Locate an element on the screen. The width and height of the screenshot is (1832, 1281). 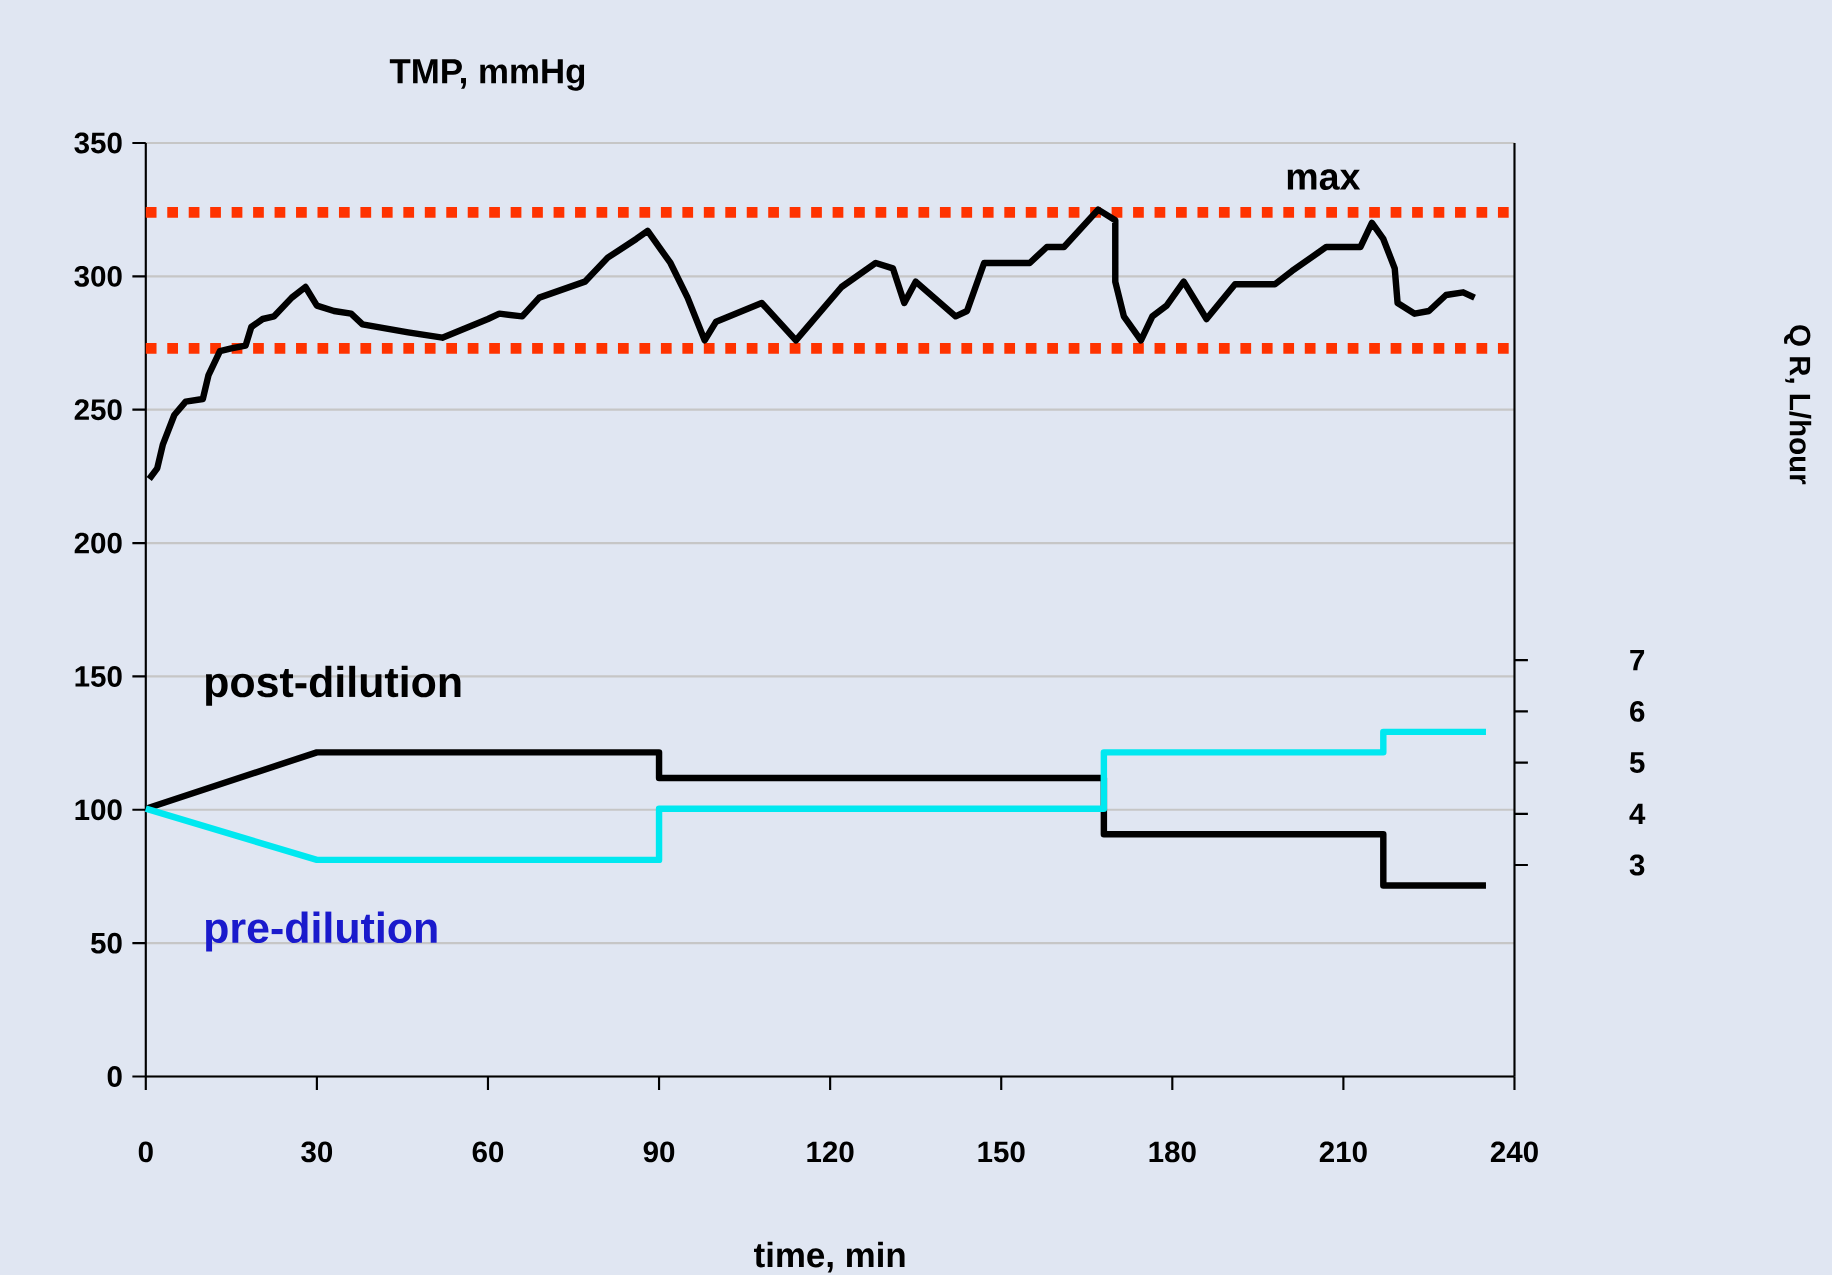
x-tick-label: 150 is located at coordinates (1001, 1152).